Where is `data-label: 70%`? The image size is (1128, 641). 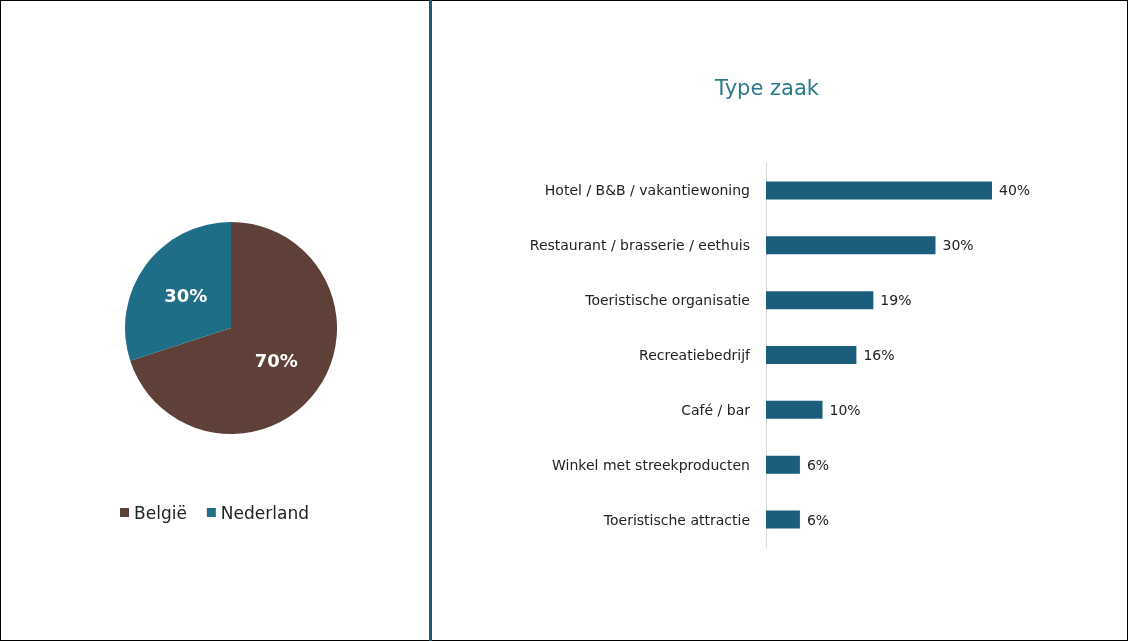
data-label: 70% is located at coordinates (276, 361).